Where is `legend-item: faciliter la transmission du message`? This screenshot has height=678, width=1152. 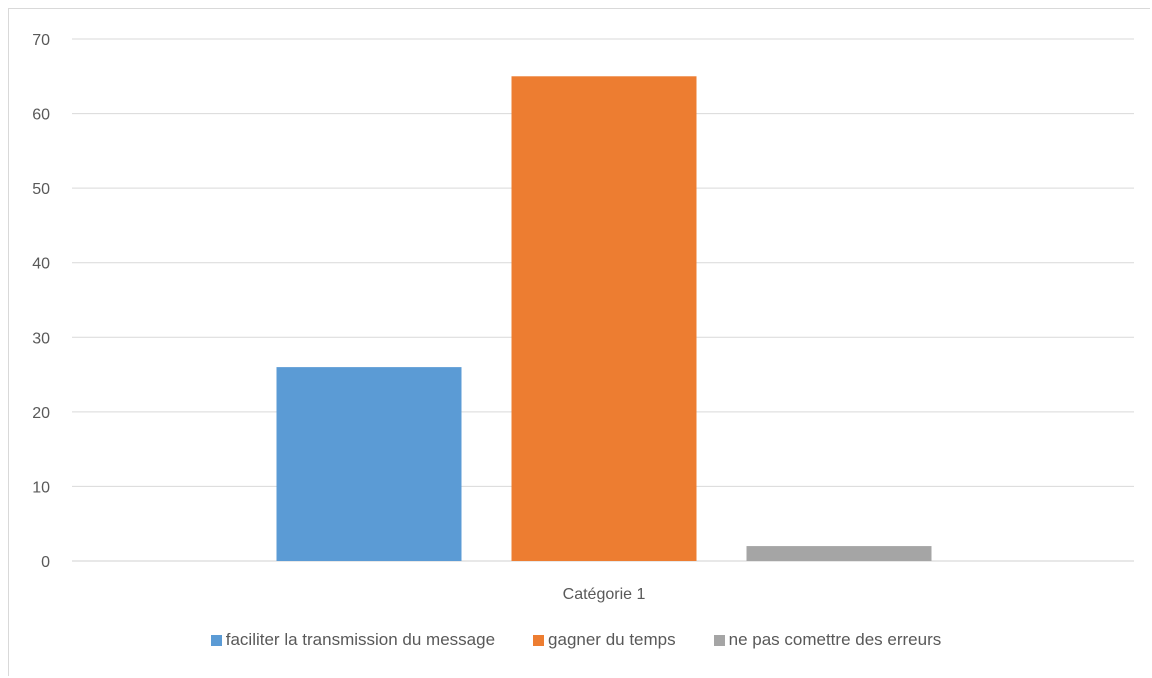 legend-item: faciliter la transmission du message is located at coordinates (353, 640).